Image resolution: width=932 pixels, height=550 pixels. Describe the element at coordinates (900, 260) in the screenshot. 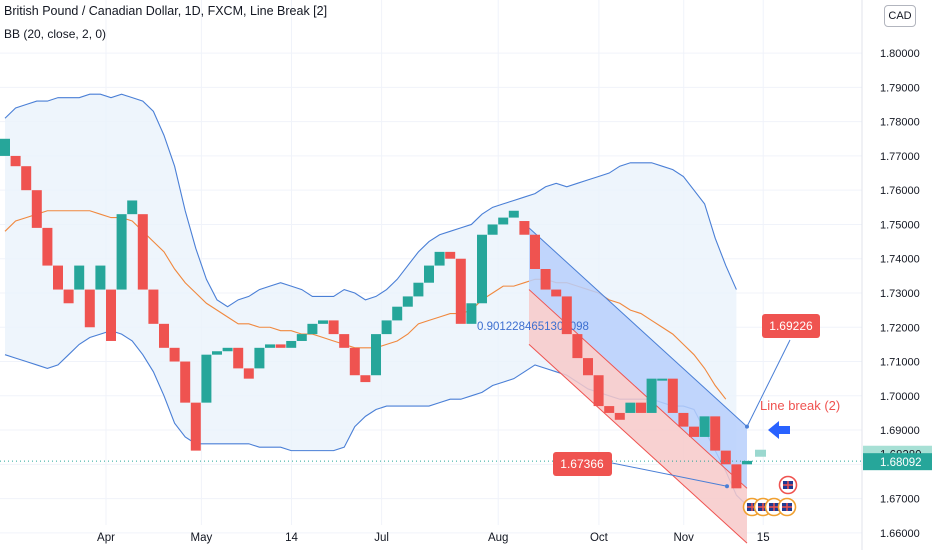

I see `y-tick-label: 1.74000` at that location.